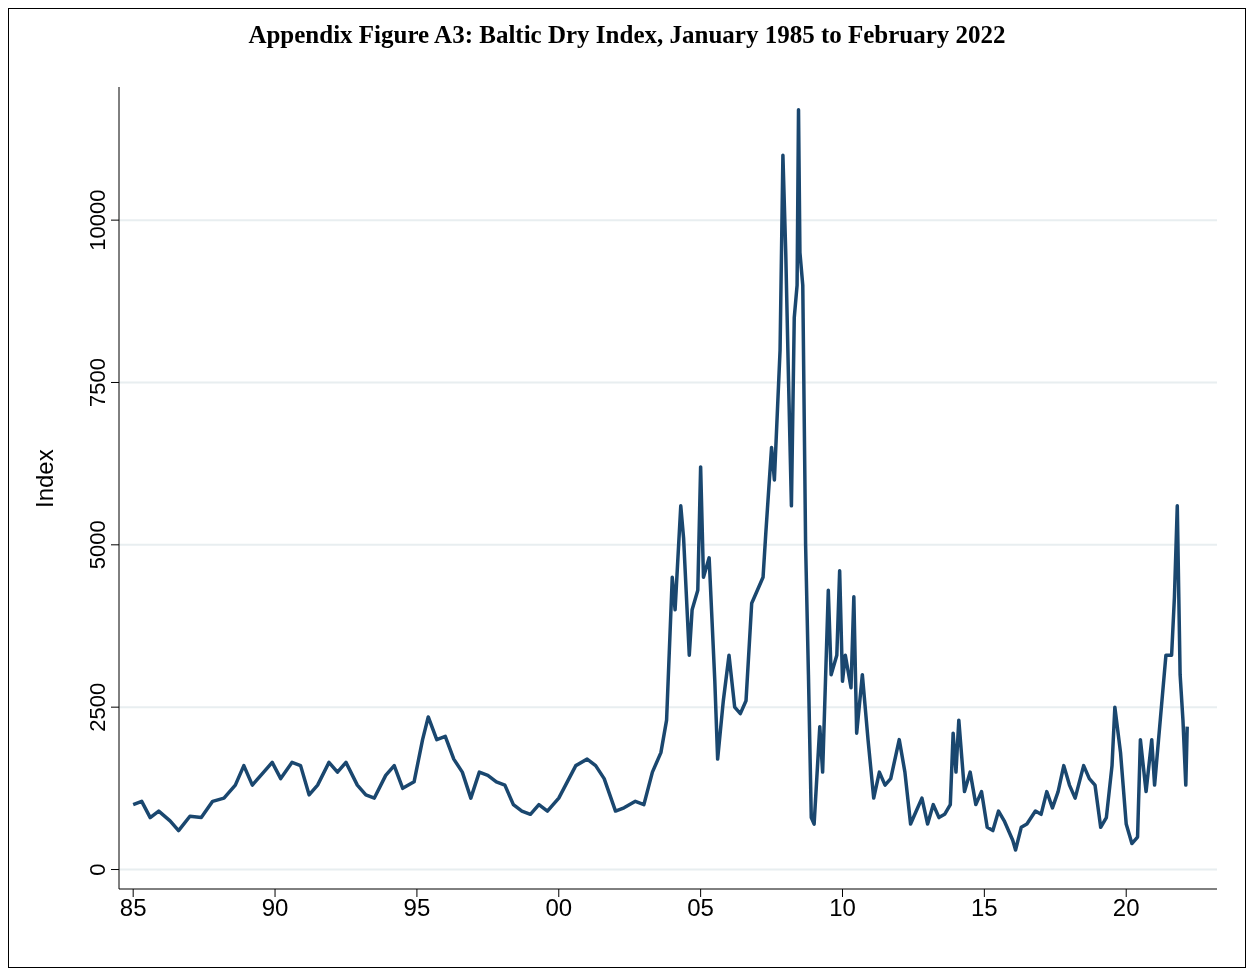 This screenshot has height=979, width=1254. What do you see at coordinates (627, 35) in the screenshot?
I see `chart-title: Appendix Figure A3: Baltic Dry Index, January 1985 to February 2022` at bounding box center [627, 35].